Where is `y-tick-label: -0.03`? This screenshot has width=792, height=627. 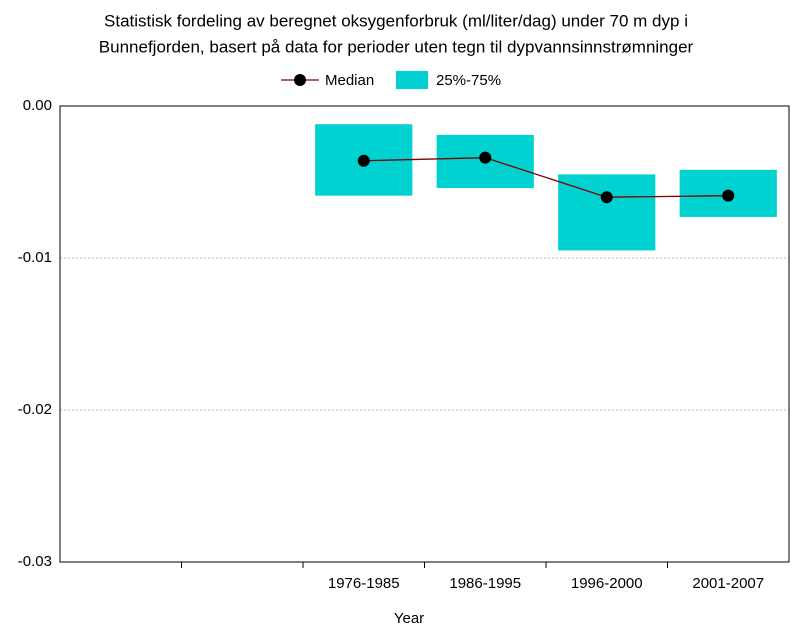
y-tick-label: -0.03 is located at coordinates (35, 561).